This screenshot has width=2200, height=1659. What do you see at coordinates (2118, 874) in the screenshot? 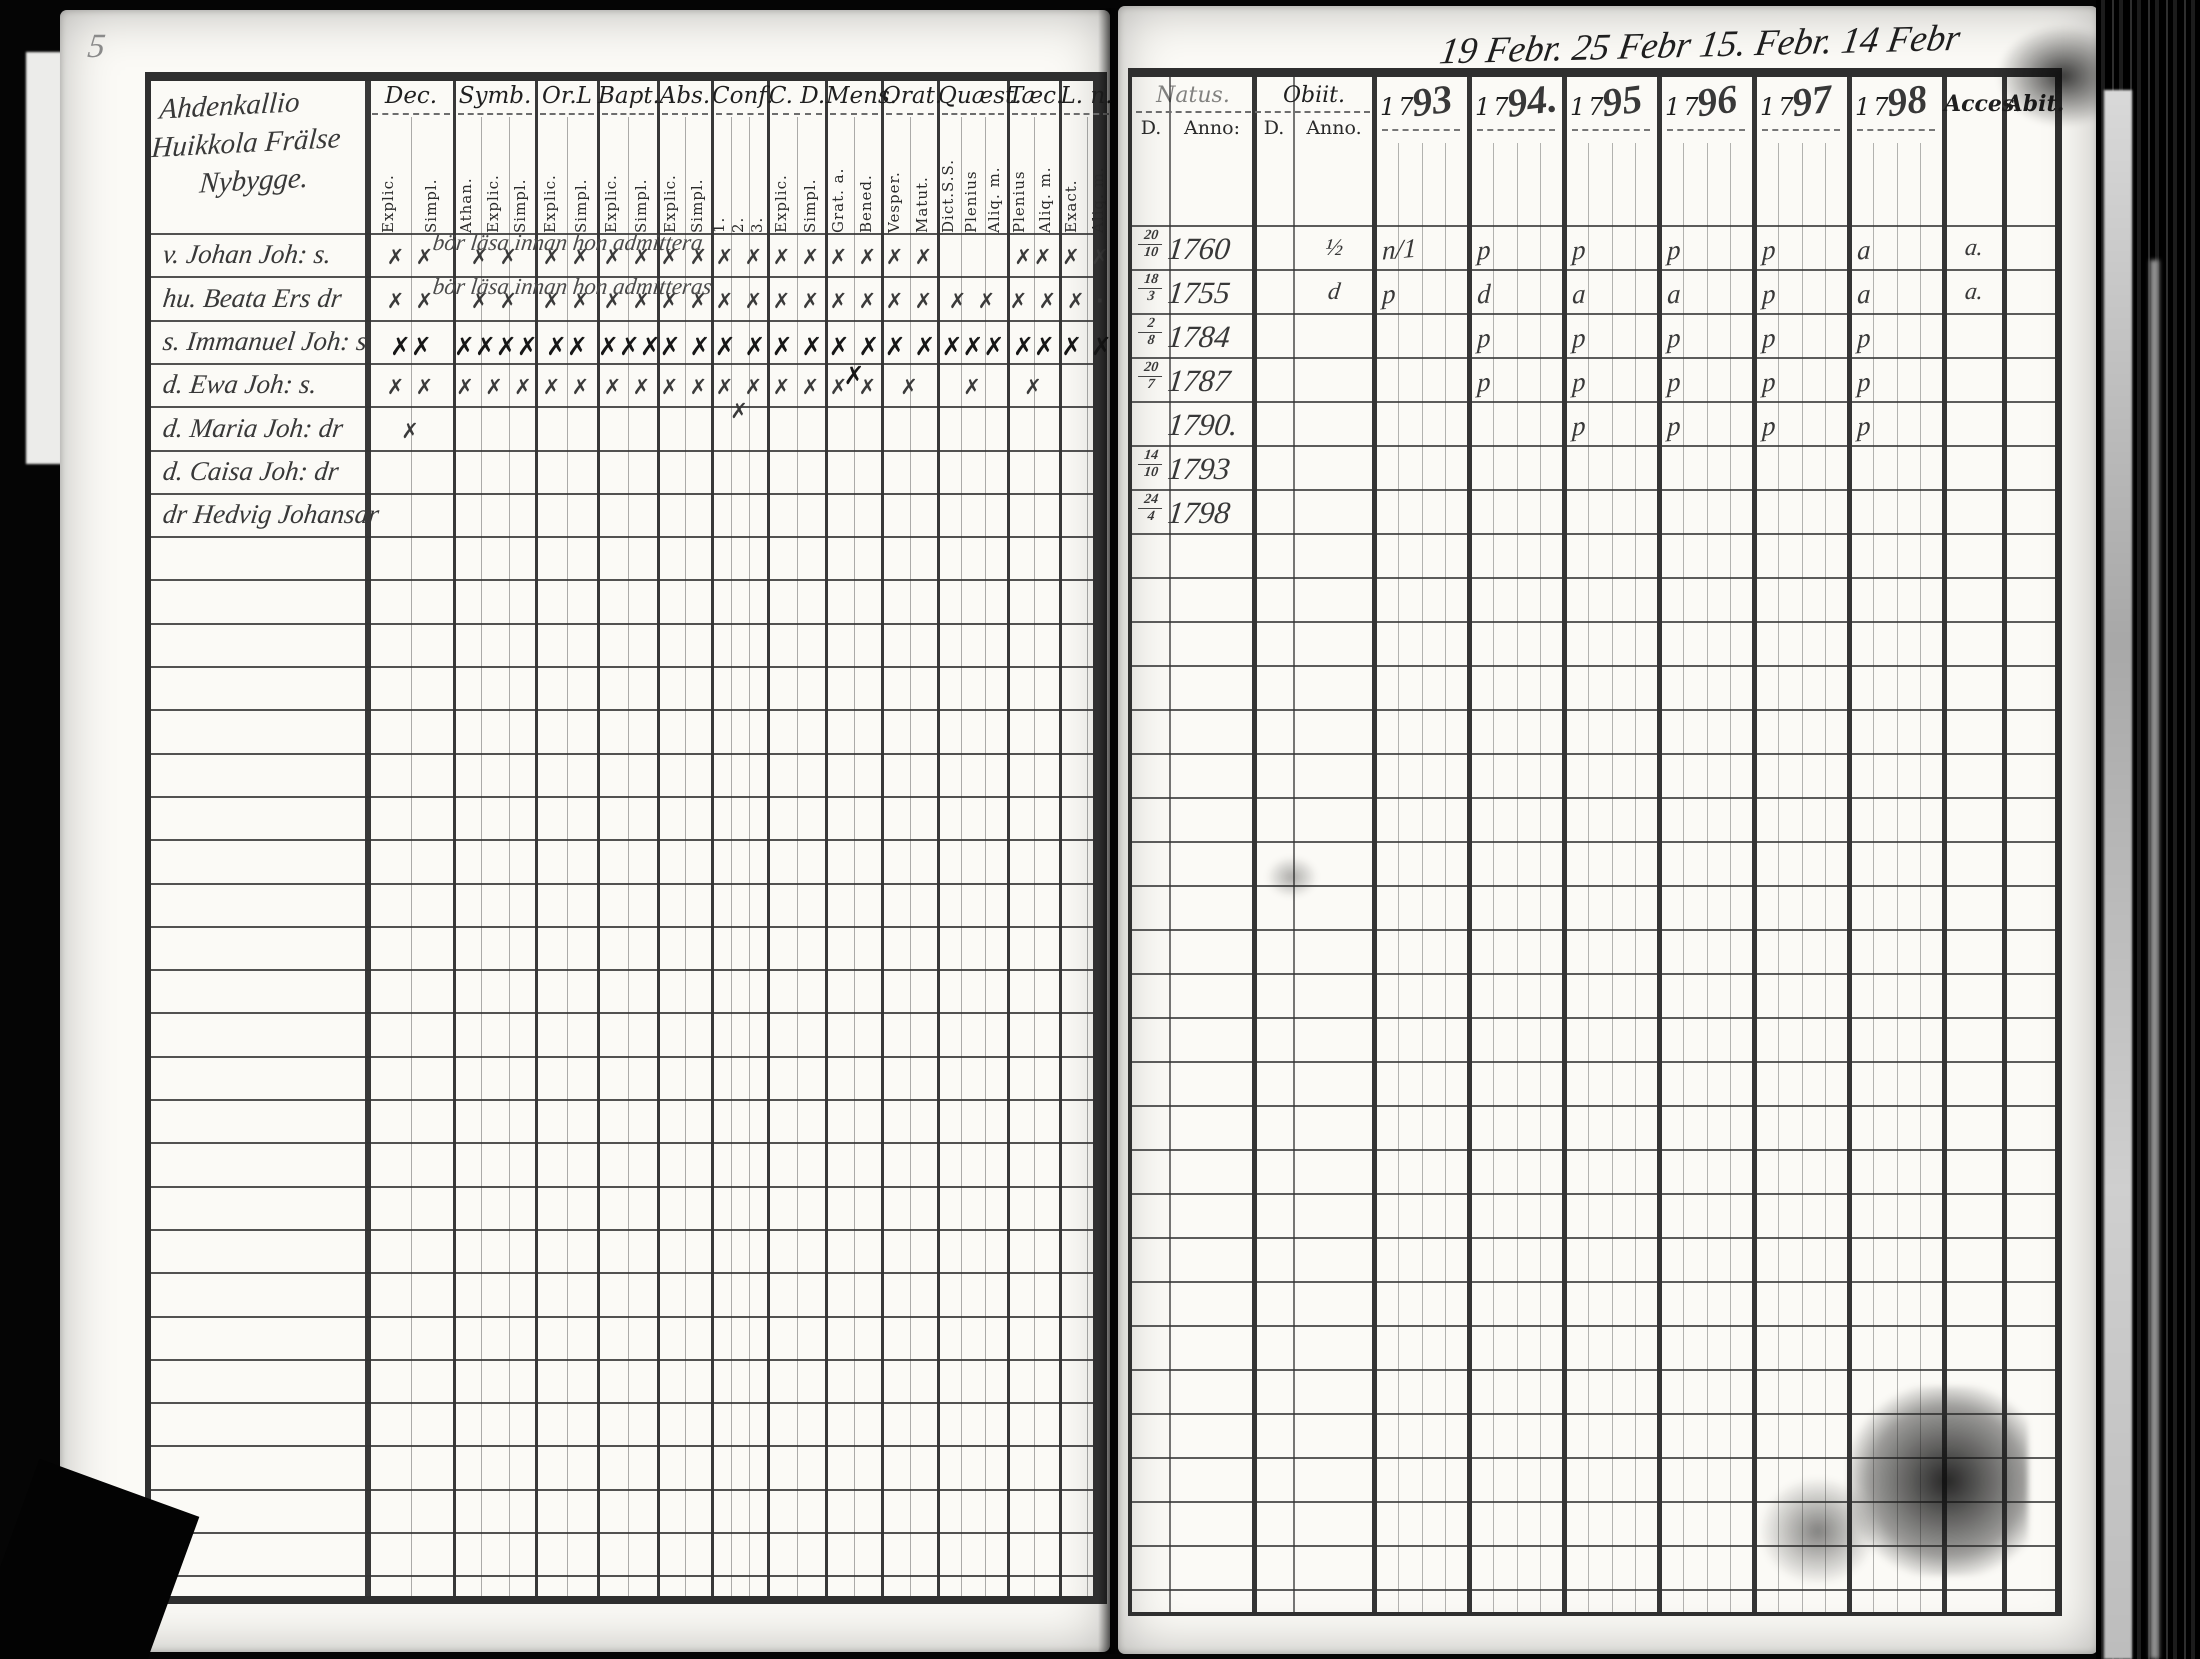
I see `right-edge-band` at bounding box center [2118, 874].